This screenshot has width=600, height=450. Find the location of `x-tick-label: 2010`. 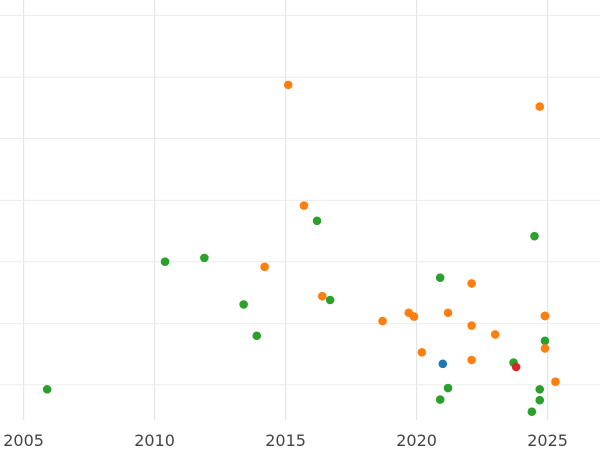

x-tick-label: 2010 is located at coordinates (154, 440).